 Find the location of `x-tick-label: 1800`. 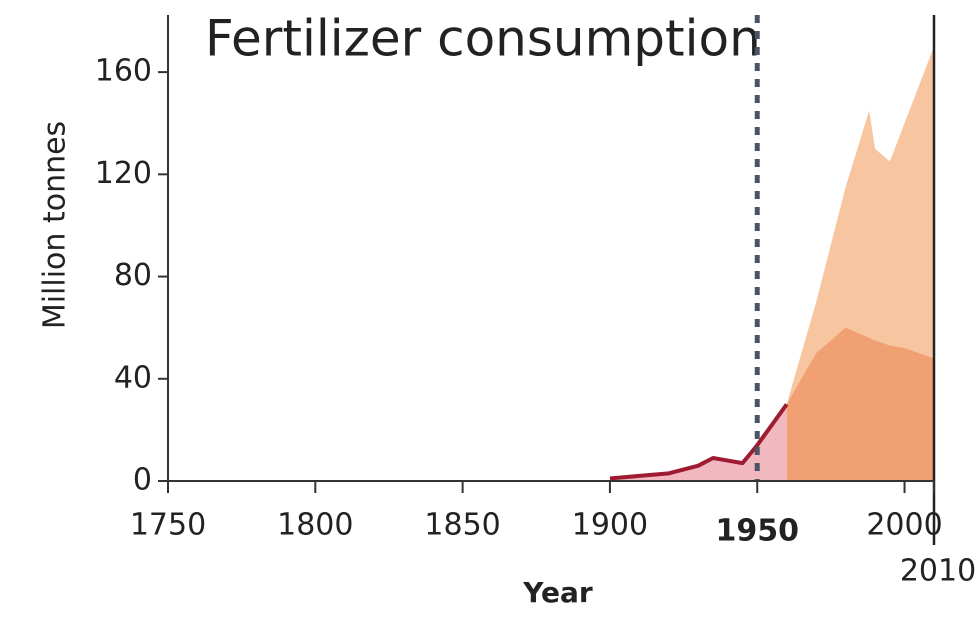

x-tick-label: 1800 is located at coordinates (315, 525).